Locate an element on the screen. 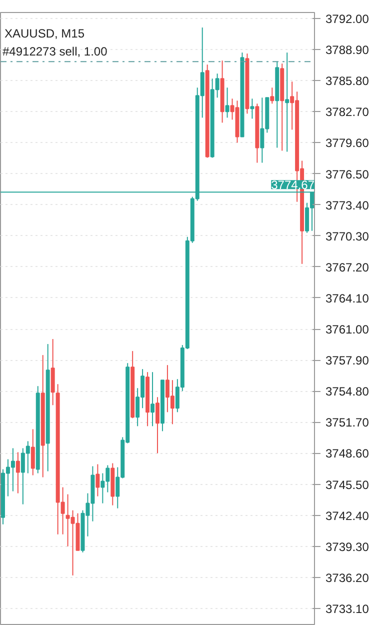 This screenshot has height=625, width=371. y-tick-label: 3748.60 is located at coordinates (348, 453).